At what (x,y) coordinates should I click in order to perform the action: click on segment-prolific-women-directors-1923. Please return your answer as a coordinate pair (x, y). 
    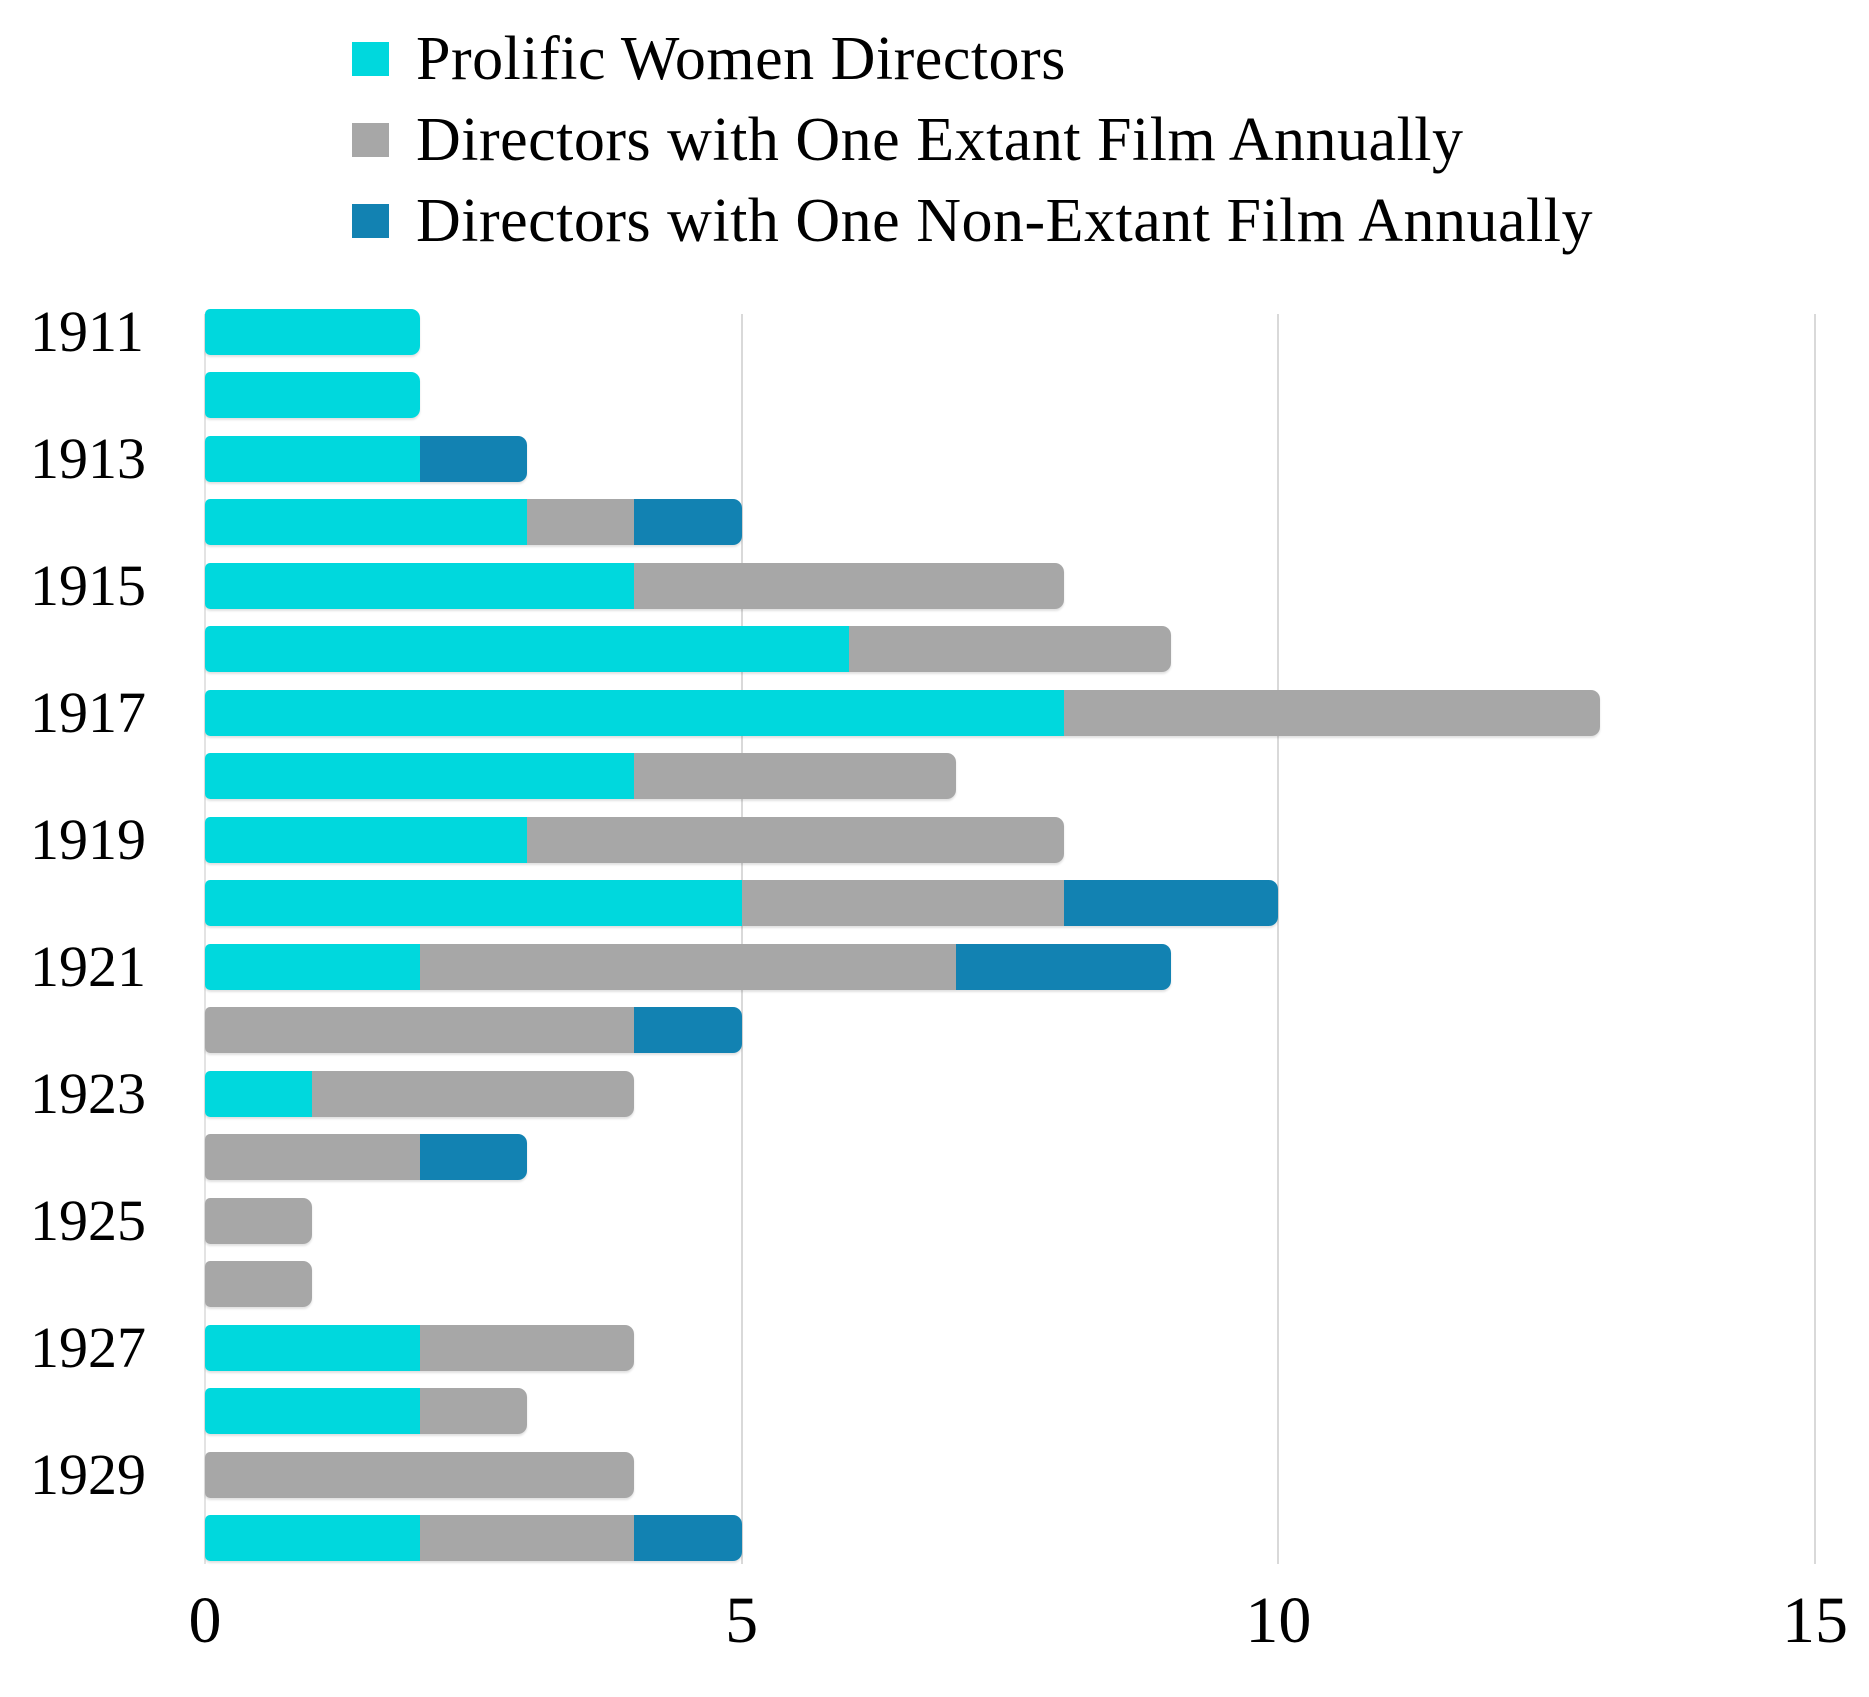
    Looking at the image, I should click on (259, 1093).